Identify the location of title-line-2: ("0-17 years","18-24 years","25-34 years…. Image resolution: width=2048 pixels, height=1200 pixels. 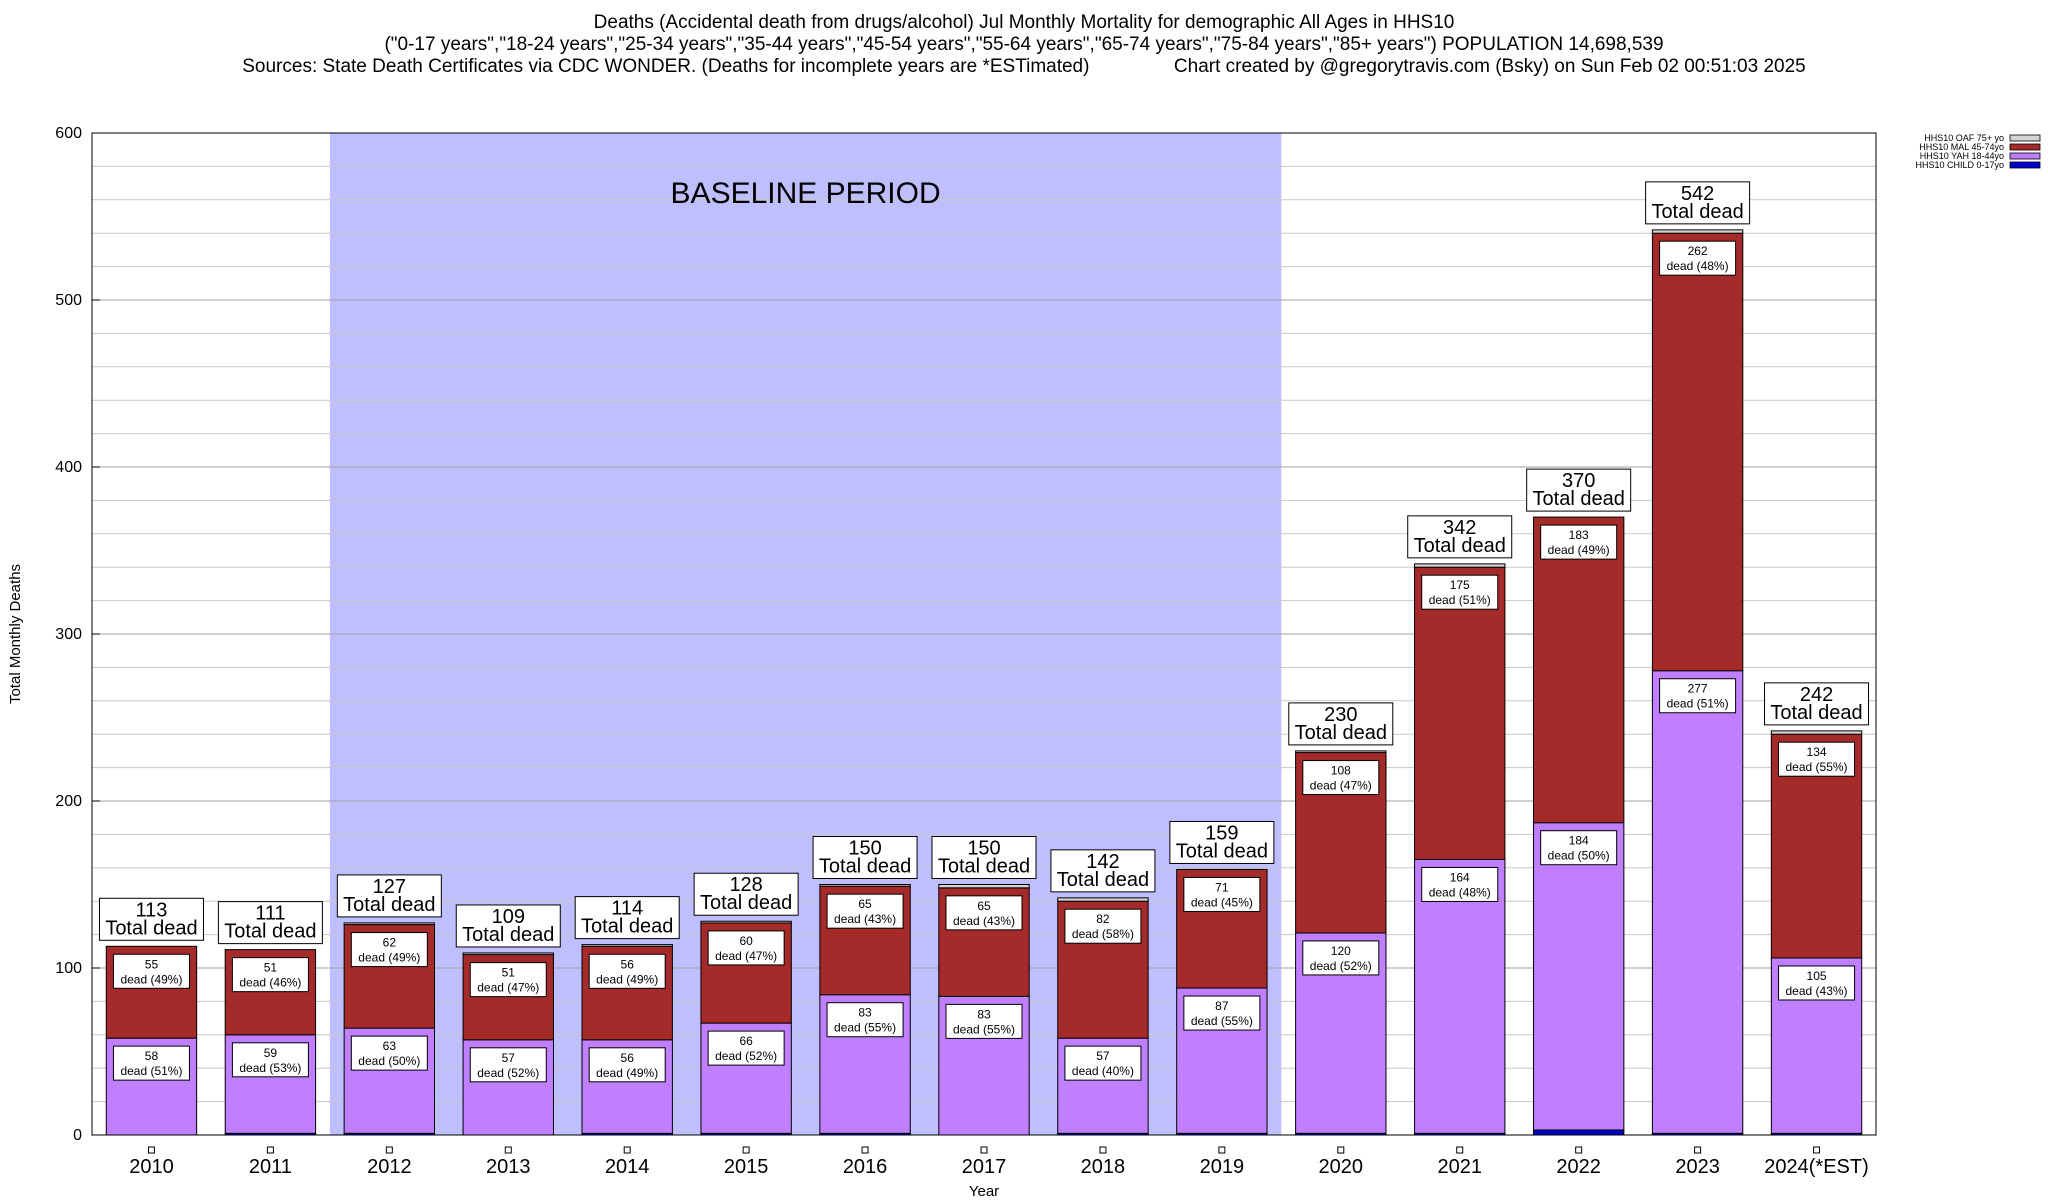
(1024, 44).